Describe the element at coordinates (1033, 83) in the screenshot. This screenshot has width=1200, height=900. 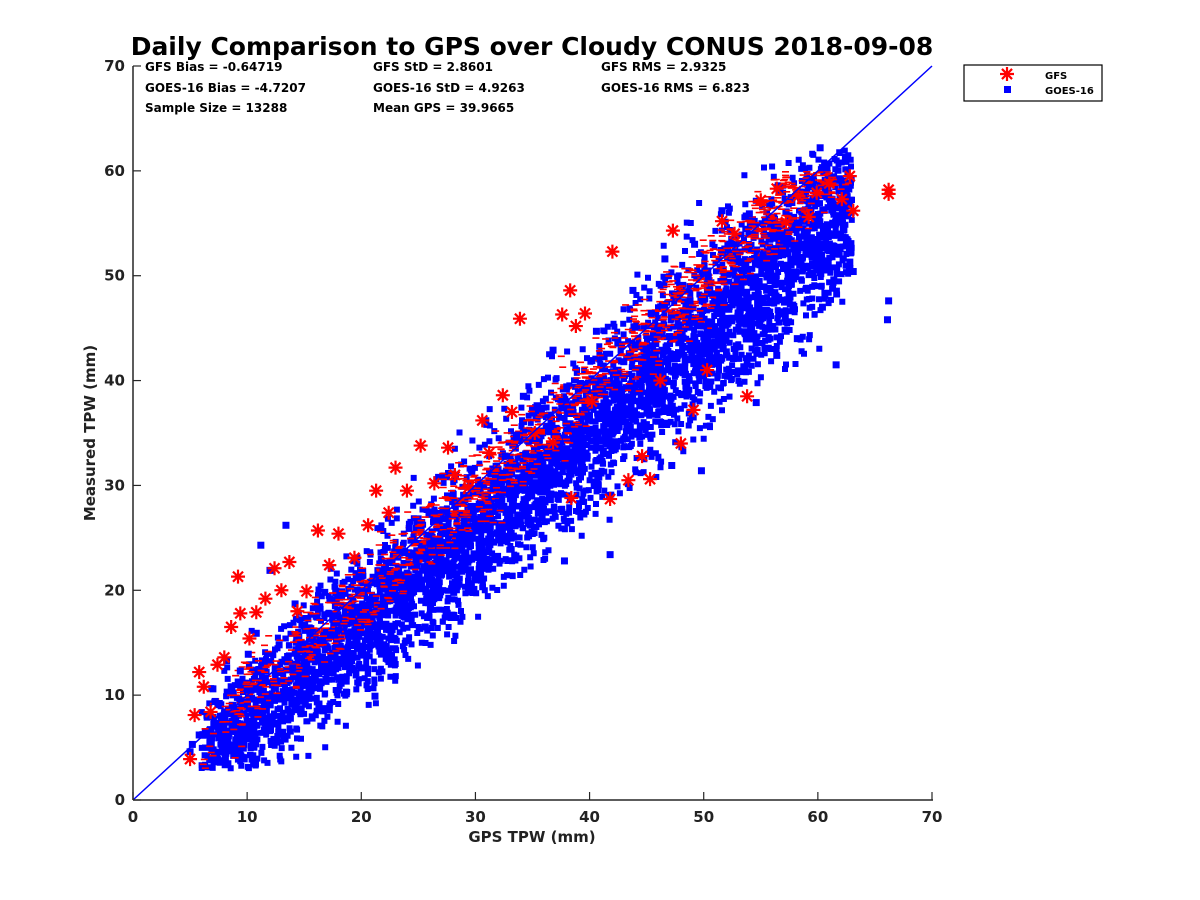
I see `legend: GFS GOES-16` at that location.